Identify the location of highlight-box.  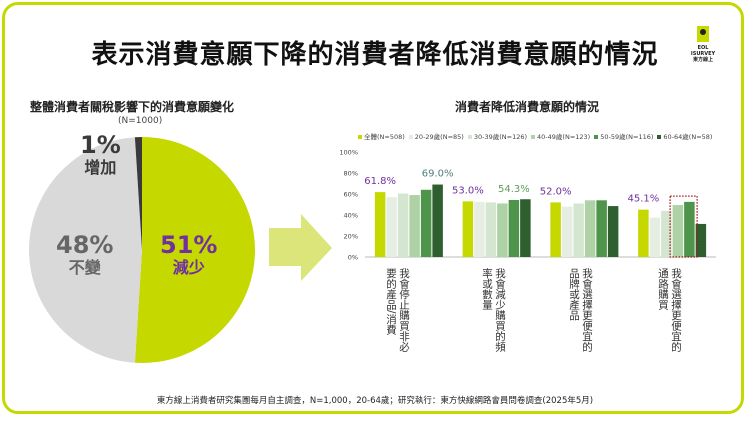
(683, 226).